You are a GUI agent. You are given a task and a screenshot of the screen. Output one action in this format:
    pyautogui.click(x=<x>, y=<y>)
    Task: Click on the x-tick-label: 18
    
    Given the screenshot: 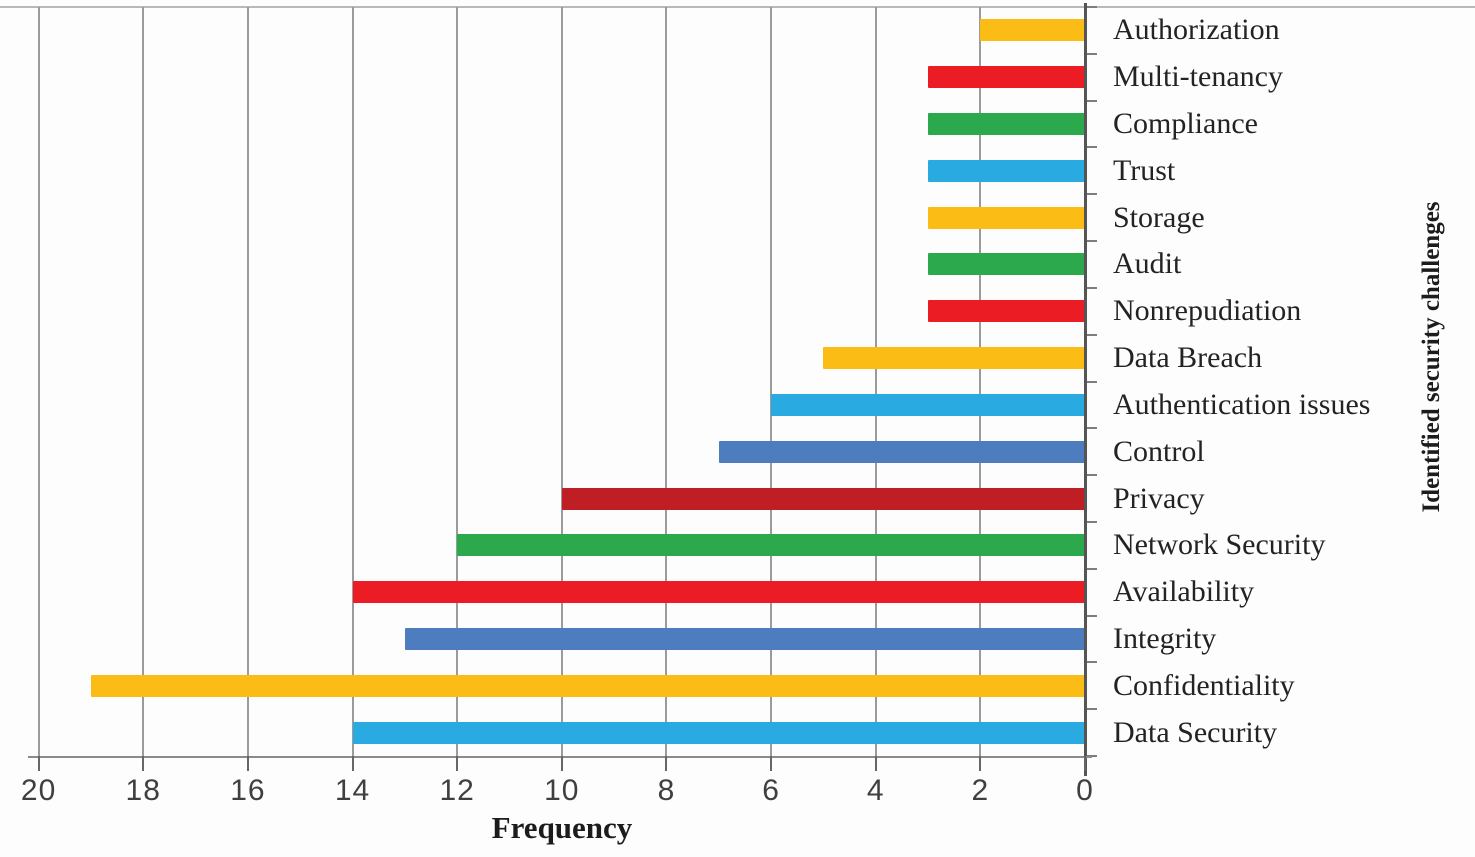 What is the action you would take?
    pyautogui.click(x=143, y=790)
    